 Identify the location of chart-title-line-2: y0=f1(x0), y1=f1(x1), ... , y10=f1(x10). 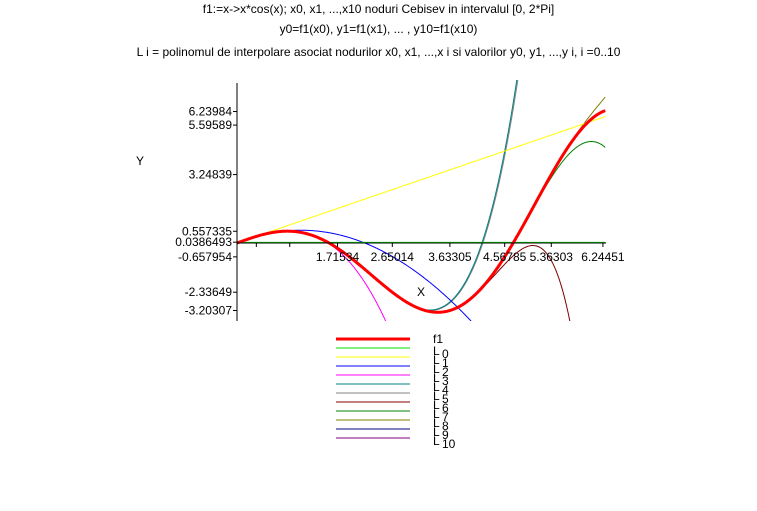
(378, 29).